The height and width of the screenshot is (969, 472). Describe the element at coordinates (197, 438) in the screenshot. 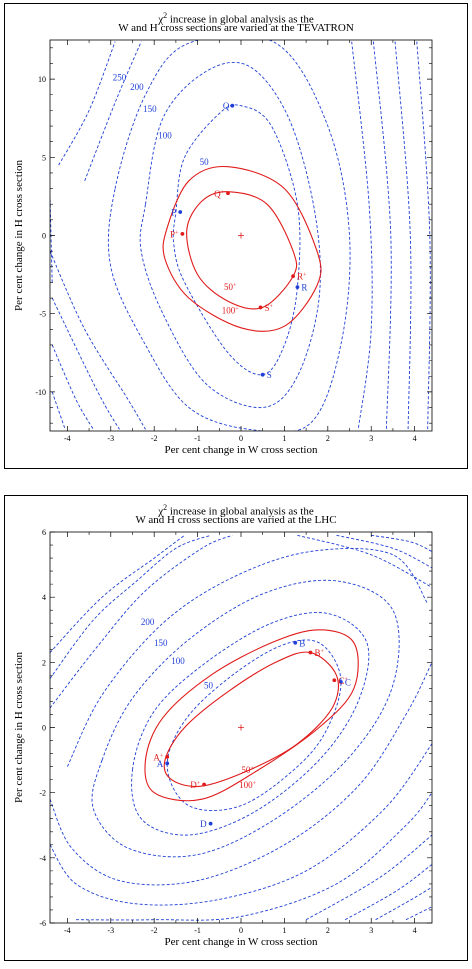

I see `chart0-xtick-label: -1` at that location.